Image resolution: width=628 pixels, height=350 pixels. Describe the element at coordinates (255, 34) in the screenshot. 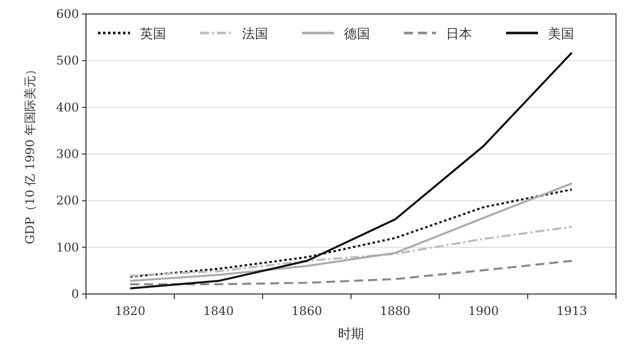

I see `legend-label: 法国` at that location.